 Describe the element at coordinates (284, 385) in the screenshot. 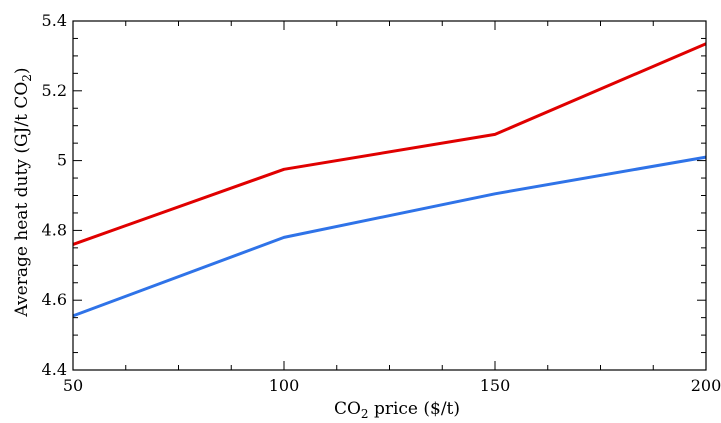

I see `x-tick-label: 100` at that location.